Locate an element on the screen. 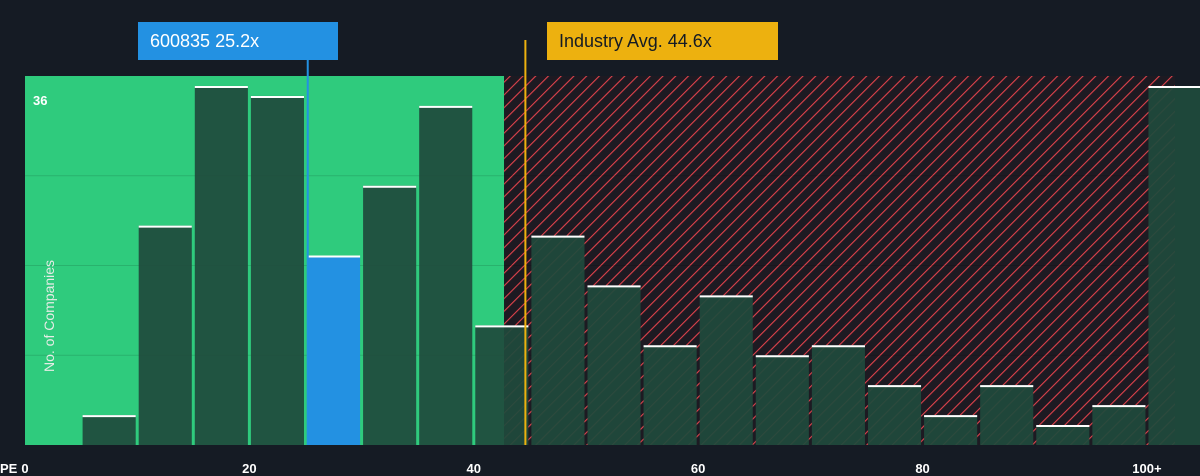 This screenshot has height=476, width=1200. x-tick-label-0: 0 is located at coordinates (25, 468).